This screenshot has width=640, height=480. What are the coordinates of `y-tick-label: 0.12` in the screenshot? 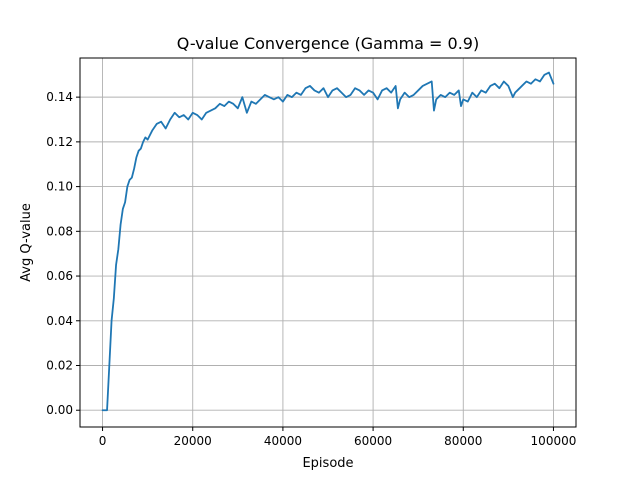 It's located at (59, 142).